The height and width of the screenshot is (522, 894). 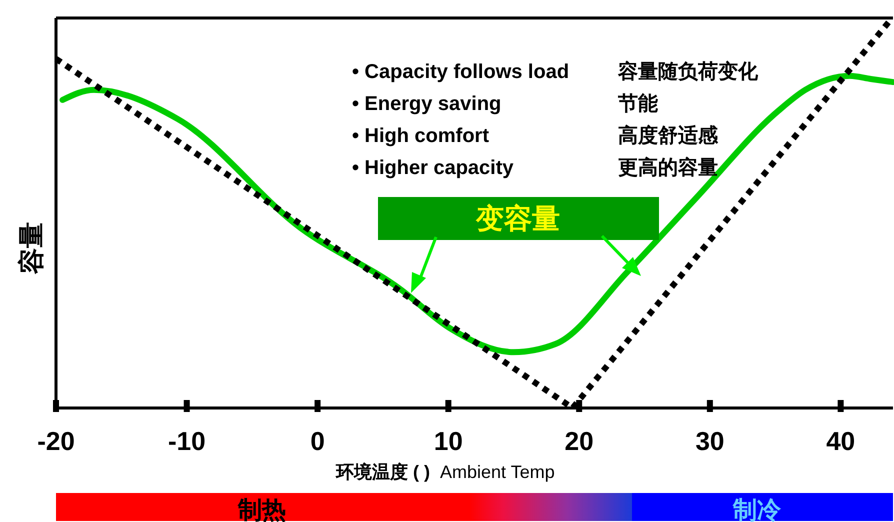 I want to click on annotation: • Energy saving, so click(x=427, y=104).